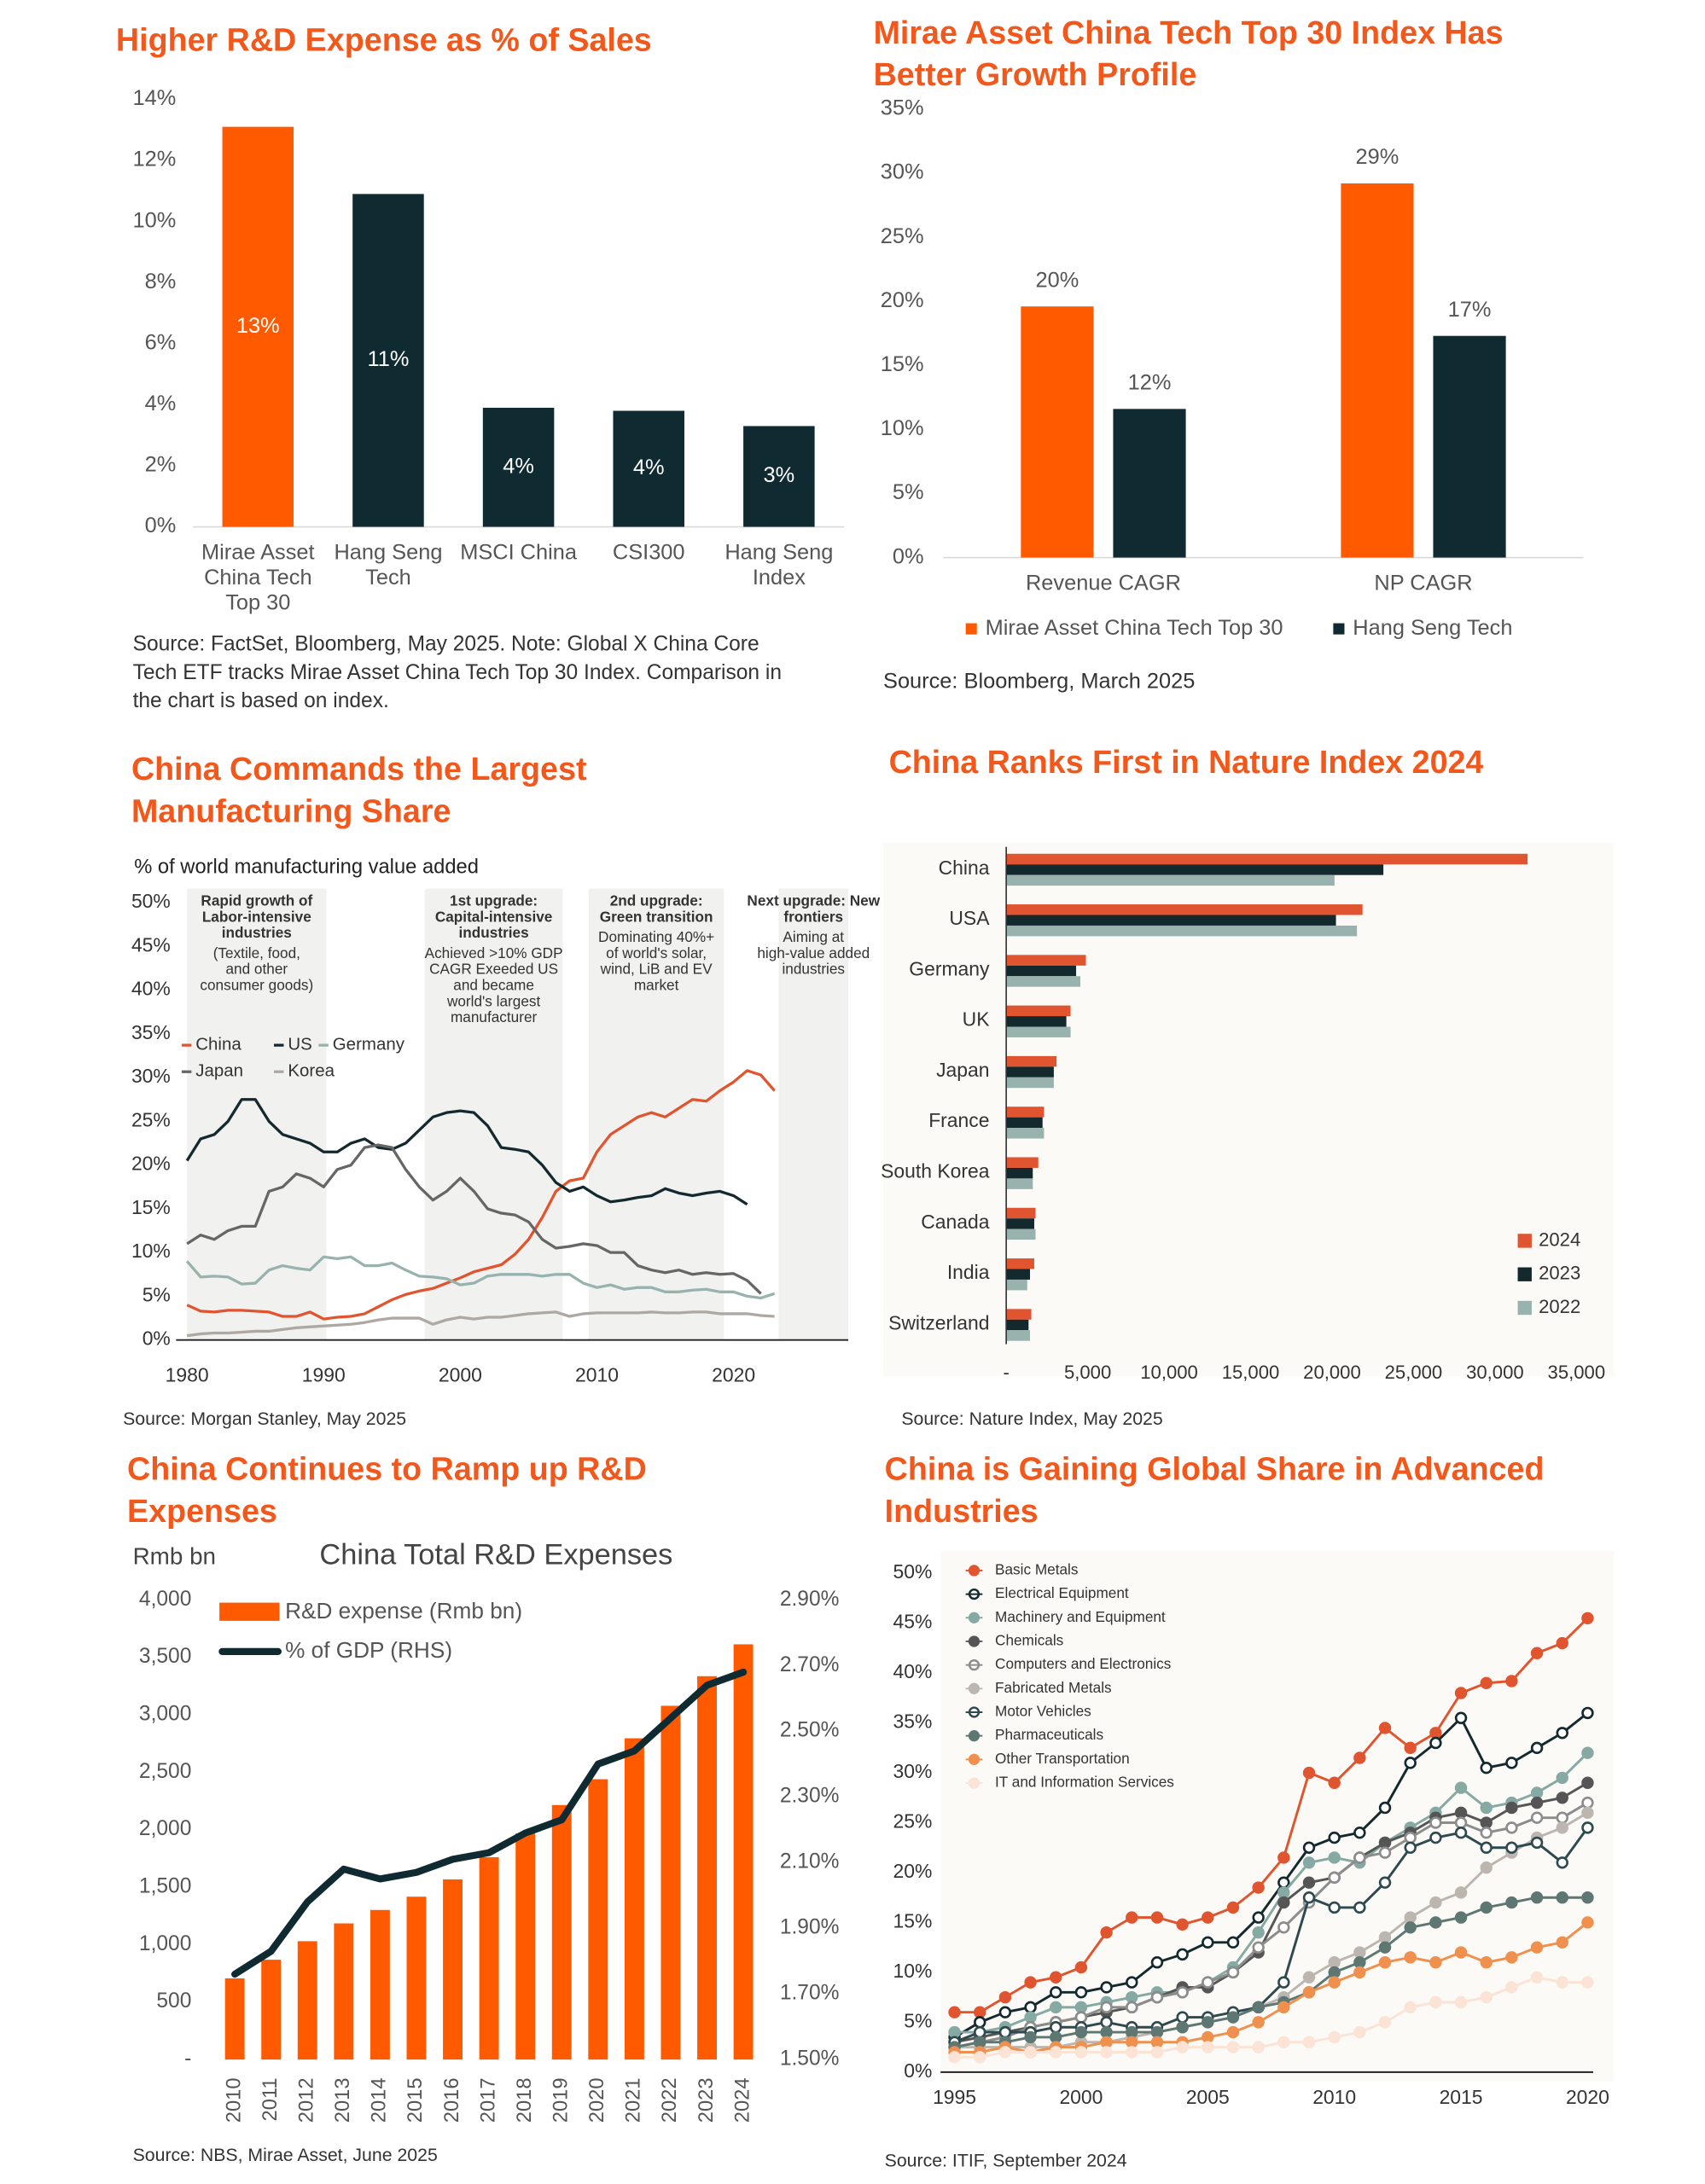 This screenshot has width=1705, height=2184. What do you see at coordinates (912, 1771) in the screenshot?
I see `y-tick-label: 30%` at bounding box center [912, 1771].